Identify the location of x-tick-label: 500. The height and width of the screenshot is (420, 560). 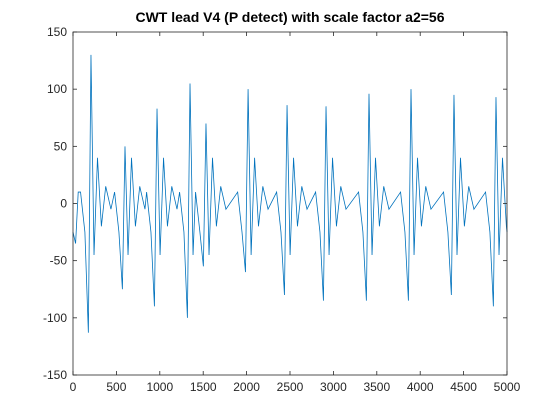
(116, 387).